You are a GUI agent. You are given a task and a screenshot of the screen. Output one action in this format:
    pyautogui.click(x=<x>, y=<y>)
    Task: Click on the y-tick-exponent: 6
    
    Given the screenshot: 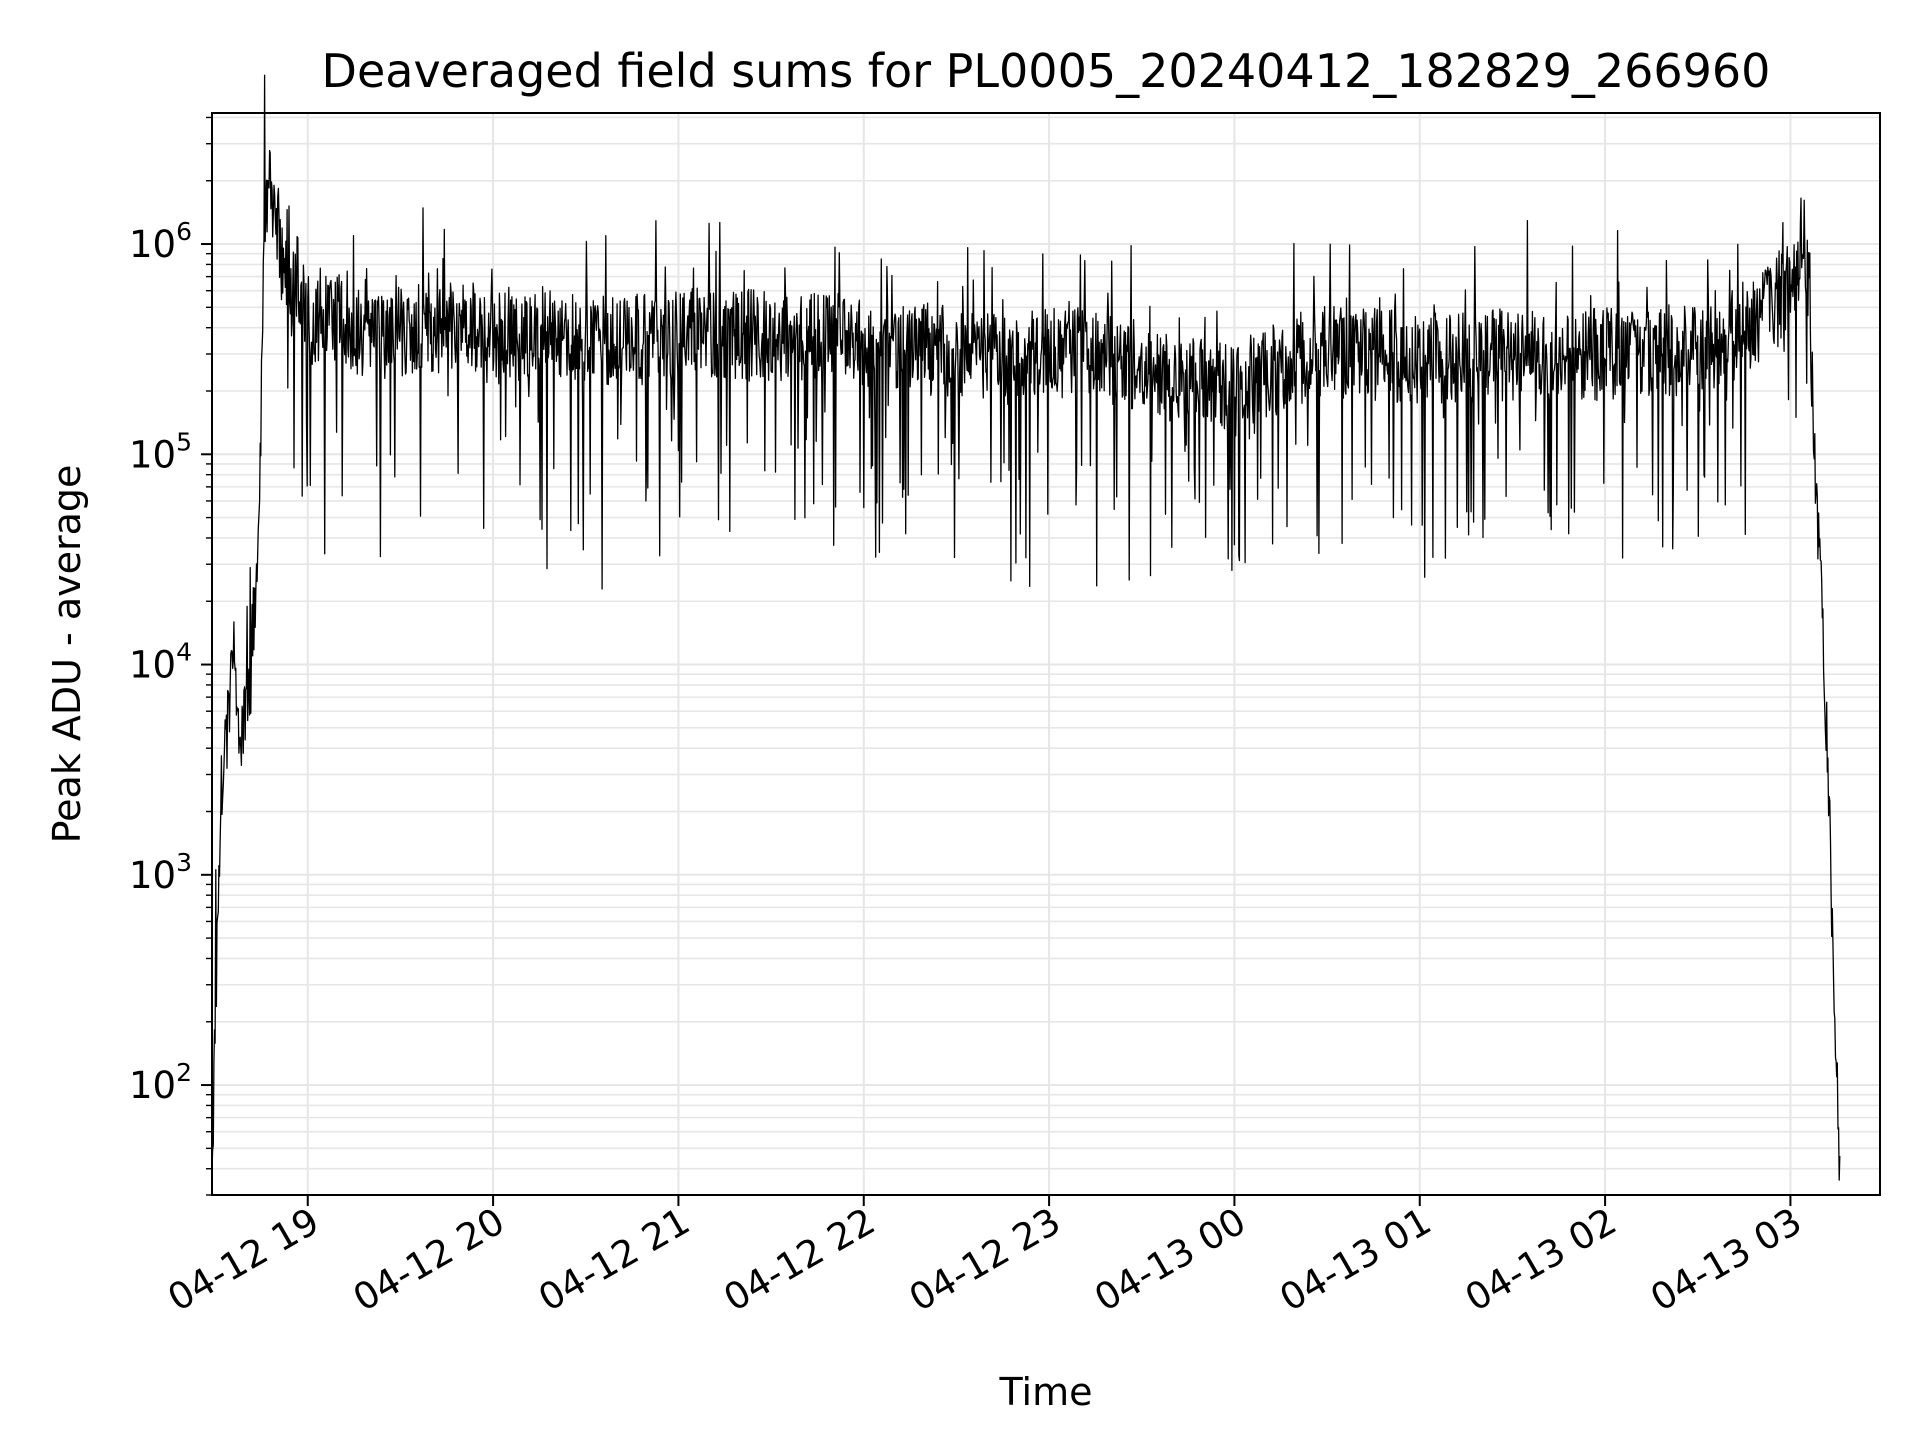 What is the action you would take?
    pyautogui.click(x=184, y=231)
    